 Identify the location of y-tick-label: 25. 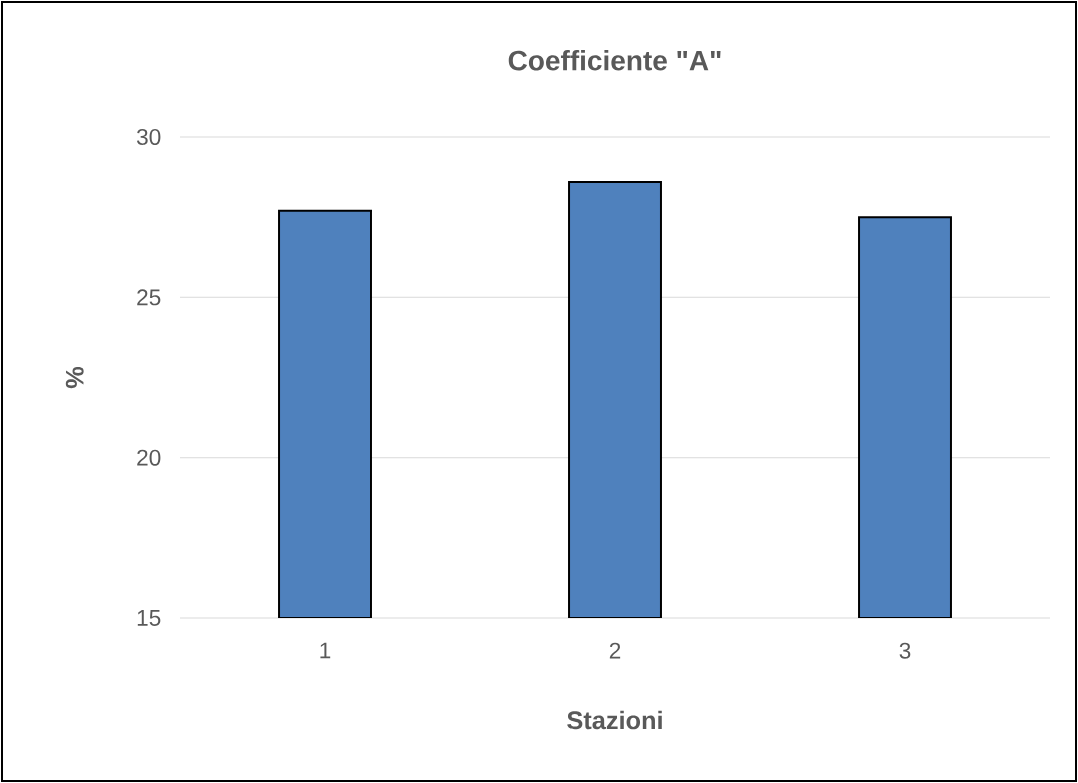
(149, 297).